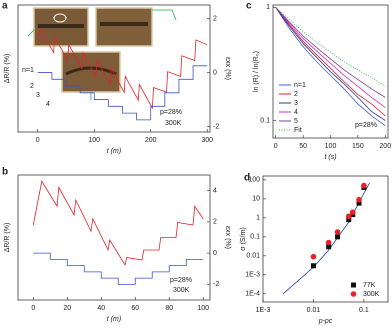  What do you see at coordinates (207, 140) in the screenshot?
I see `x-tick-label: 300` at bounding box center [207, 140].